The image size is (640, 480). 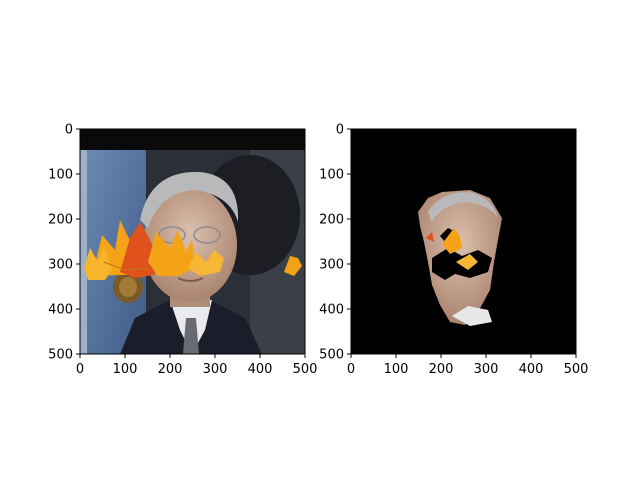 What do you see at coordinates (215, 369) in the screenshot?
I see `left-xtick-label: 300` at bounding box center [215, 369].